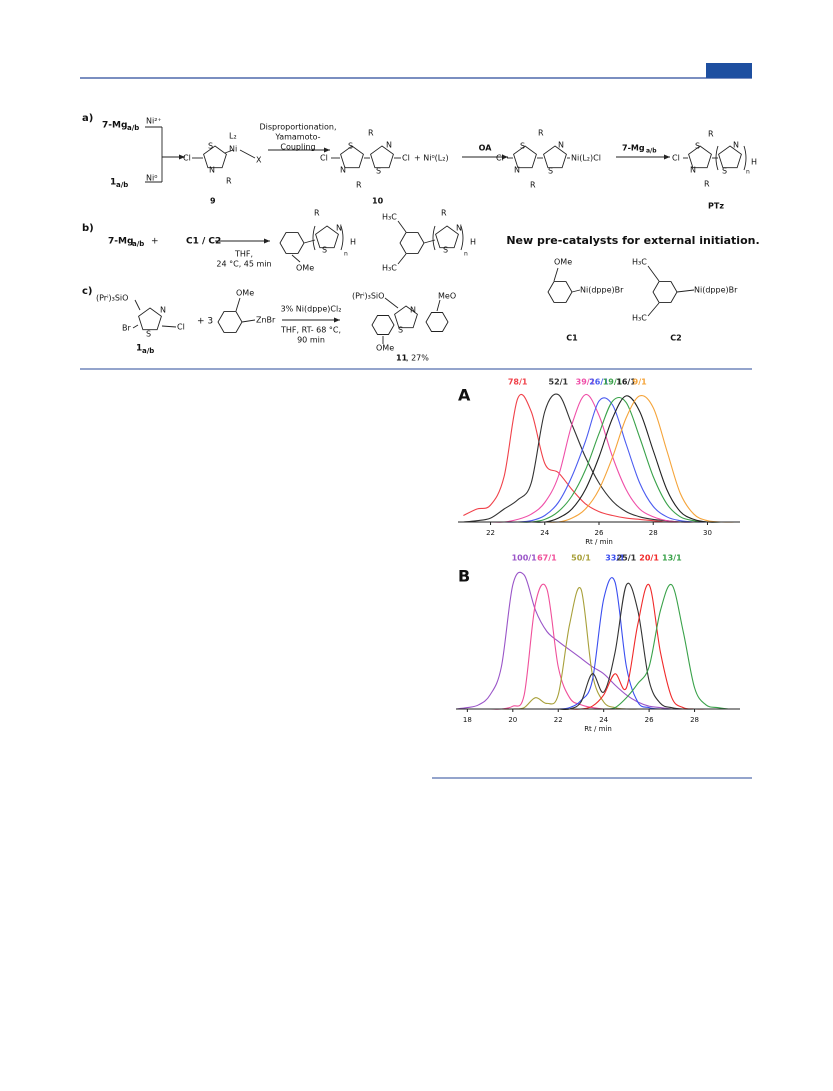 The width and height of the screenshot is (833, 1091). I want to click on scheme-text: 9, so click(213, 201).